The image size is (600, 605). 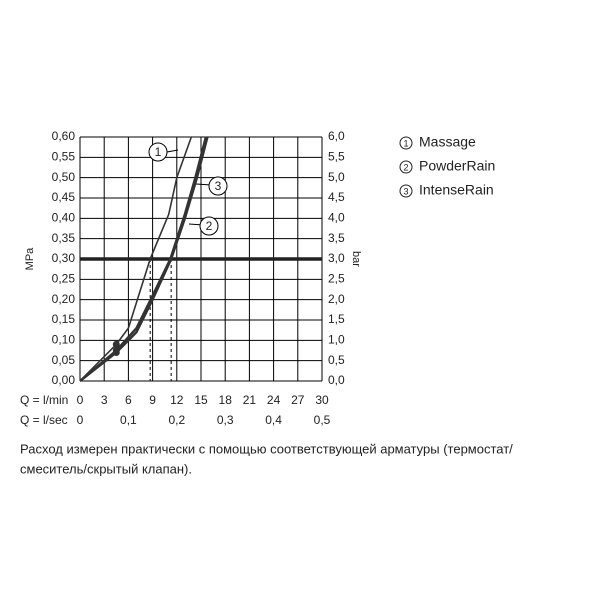 What do you see at coordinates (64, 319) in the screenshot?
I see `y-tick-label: 0,15` at bounding box center [64, 319].